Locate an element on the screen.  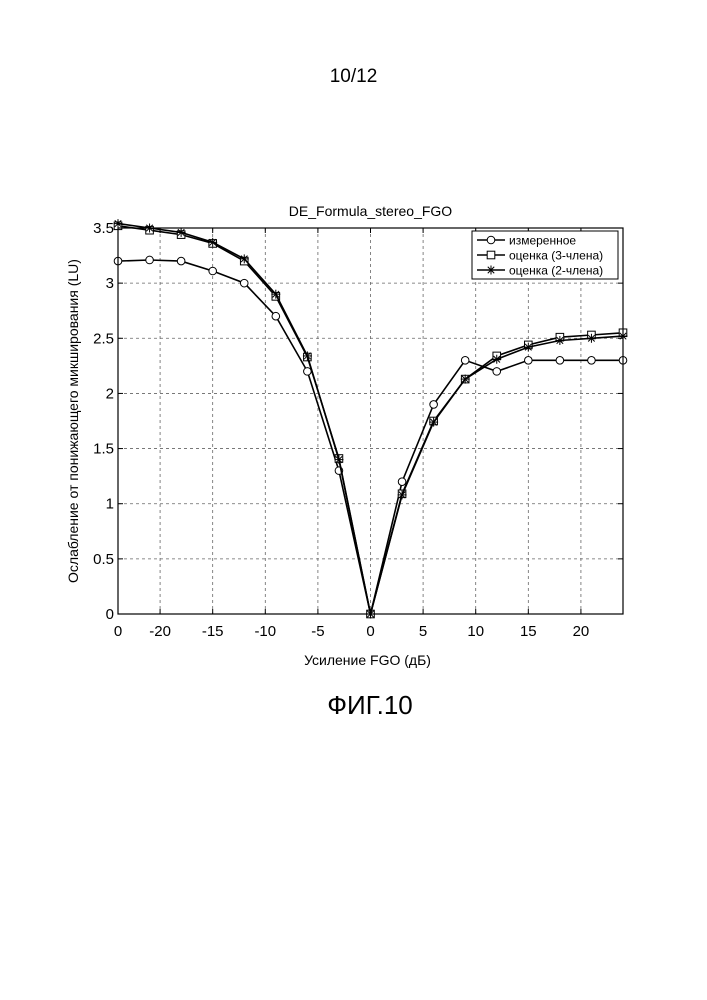
y-tick-label: 1 is located at coordinates (110, 504).